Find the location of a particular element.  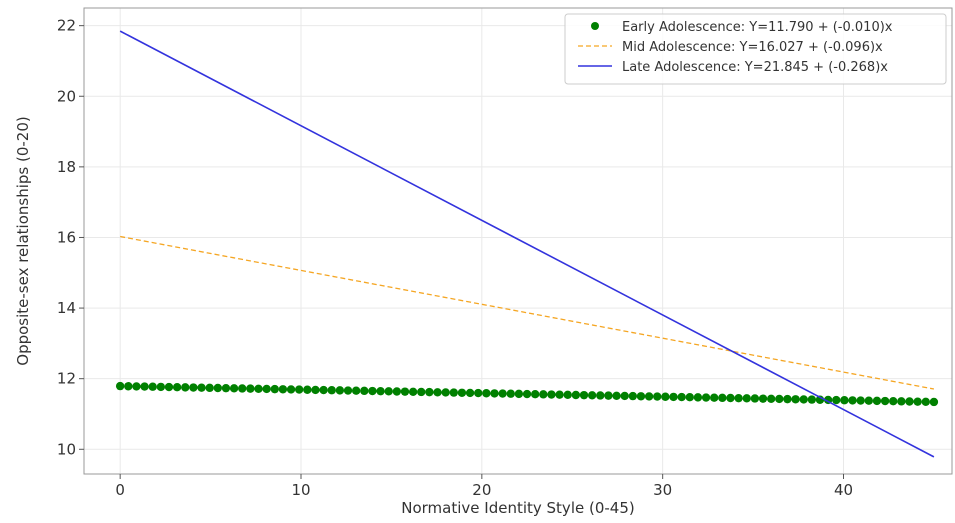

x-tick-label: 40 is located at coordinates (843, 490).